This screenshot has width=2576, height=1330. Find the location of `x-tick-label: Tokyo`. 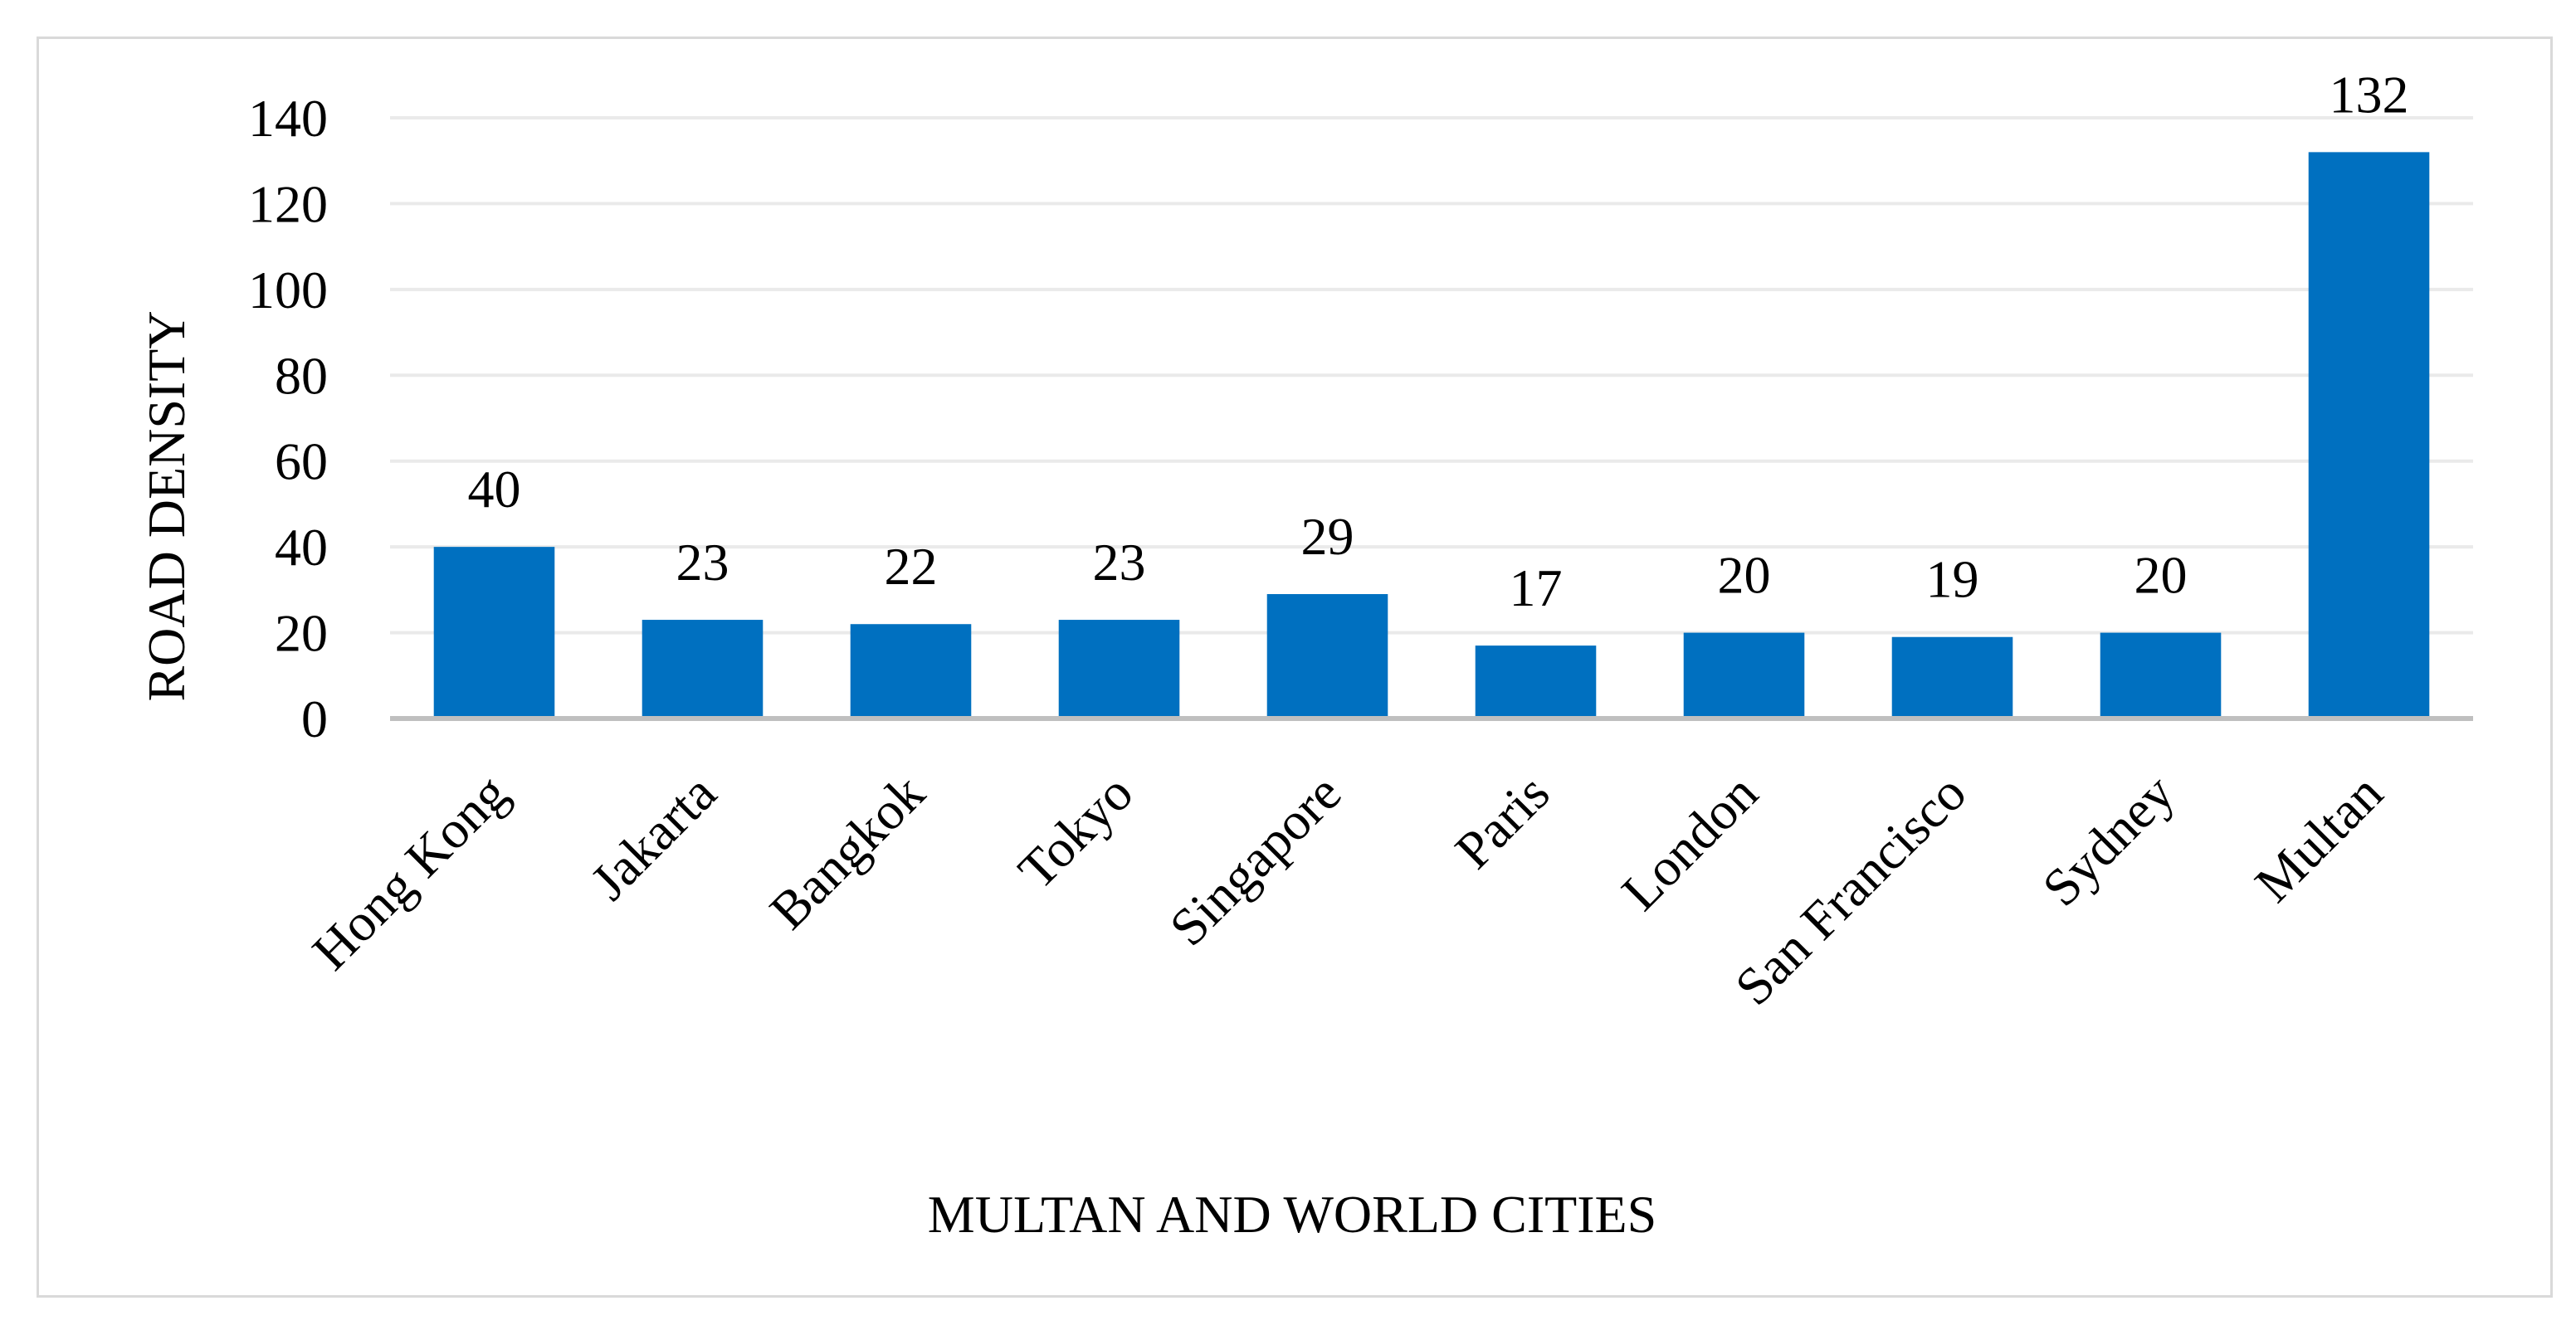

x-tick-label: Tokyo is located at coordinates (1076, 831).